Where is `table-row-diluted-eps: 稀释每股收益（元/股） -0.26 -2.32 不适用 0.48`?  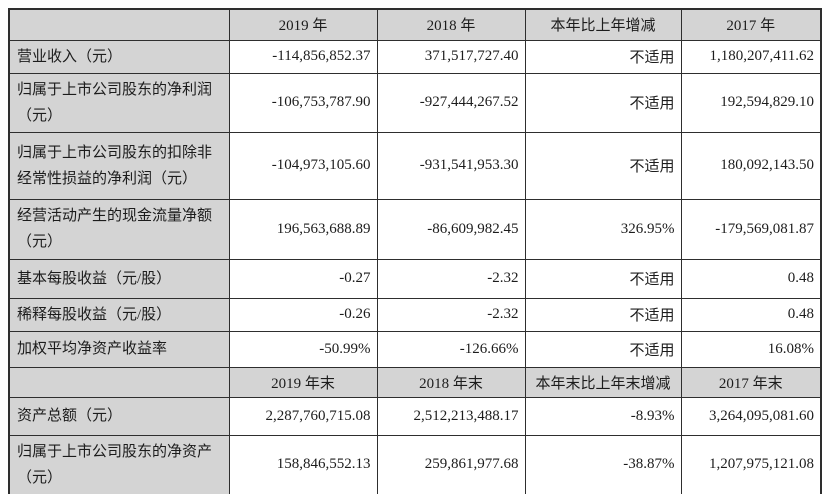 table-row-diluted-eps: 稀释每股收益（元/股） -0.26 -2.32 不适用 0.48 is located at coordinates (415, 314).